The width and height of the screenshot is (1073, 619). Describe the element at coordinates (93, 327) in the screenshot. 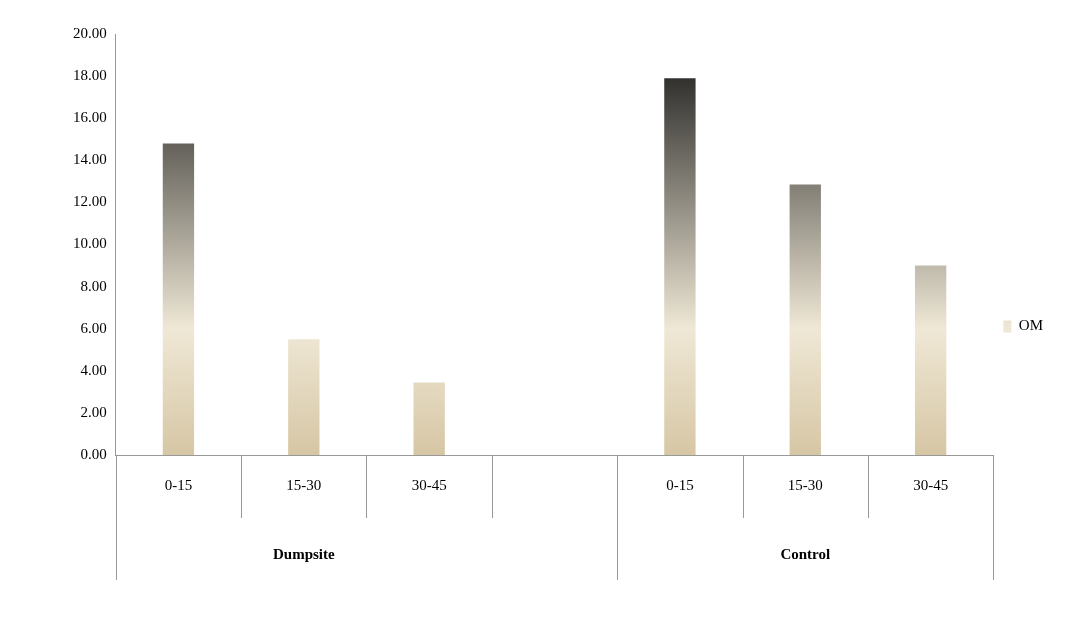

I see `y-tick-label: 6.00` at that location.